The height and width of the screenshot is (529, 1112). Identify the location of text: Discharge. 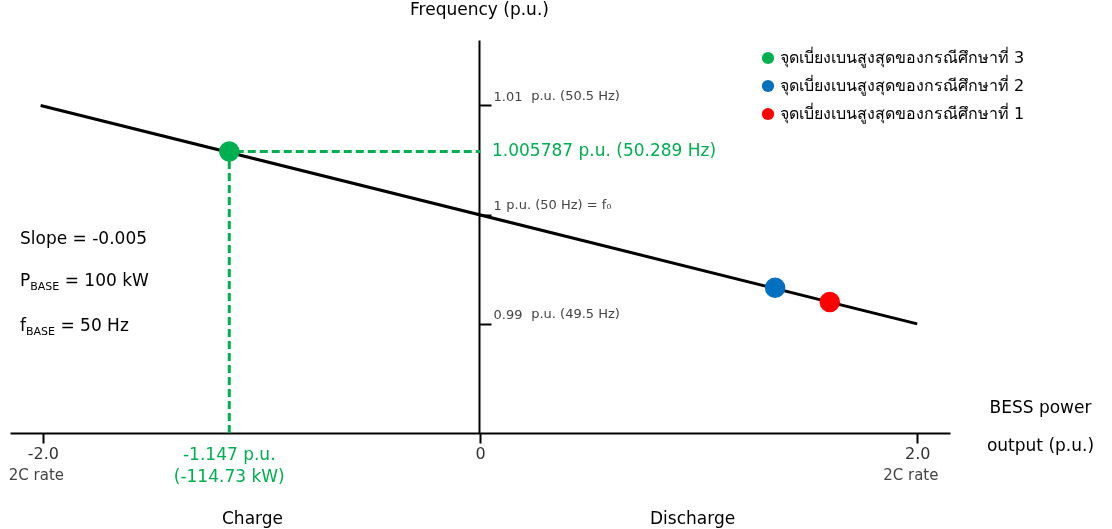
(693, 518).